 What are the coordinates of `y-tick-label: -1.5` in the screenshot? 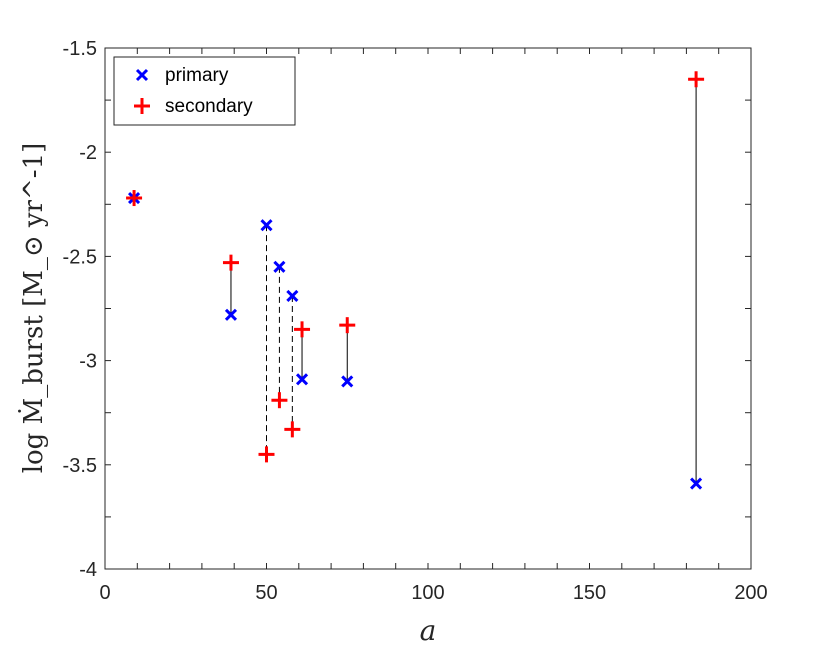 It's located at (80, 49).